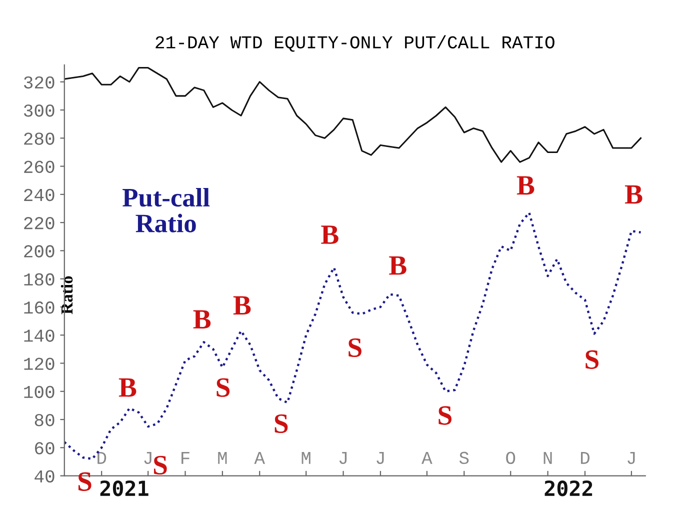 The height and width of the screenshot is (524, 700). I want to click on y-tick-label: 200, so click(39, 251).